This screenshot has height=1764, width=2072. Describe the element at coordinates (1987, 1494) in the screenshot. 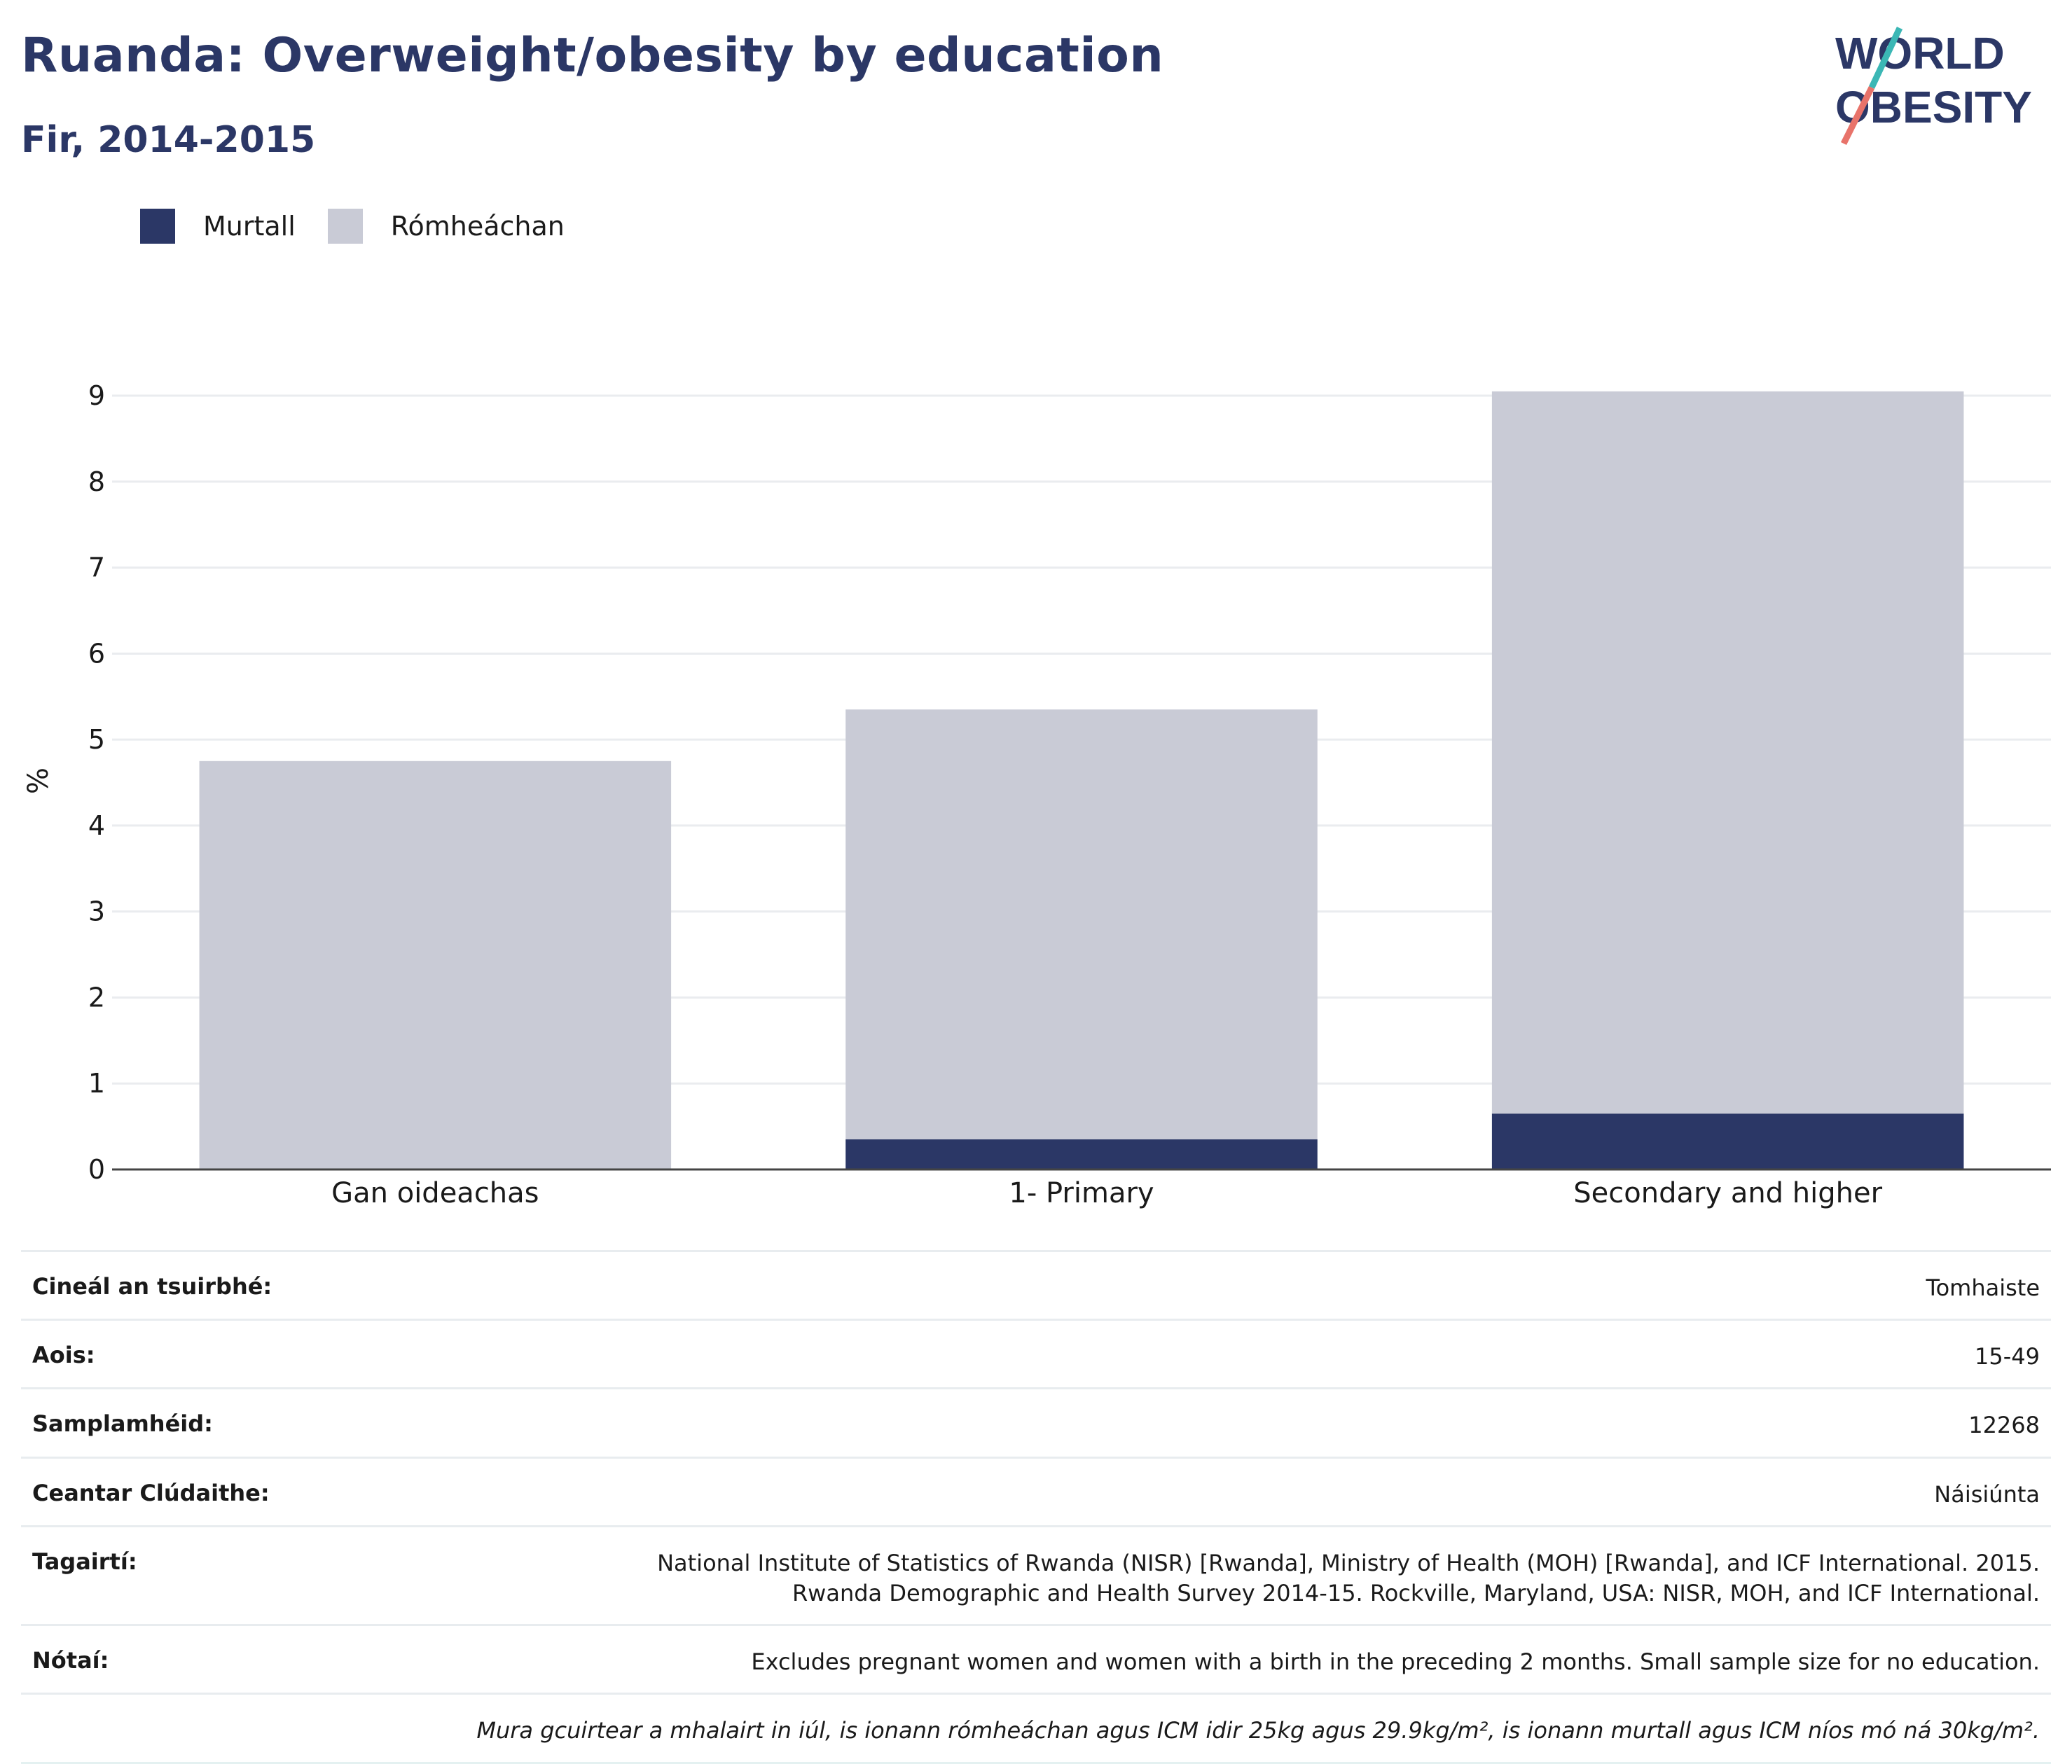

I see `meta-value: Náisiúnta` at that location.